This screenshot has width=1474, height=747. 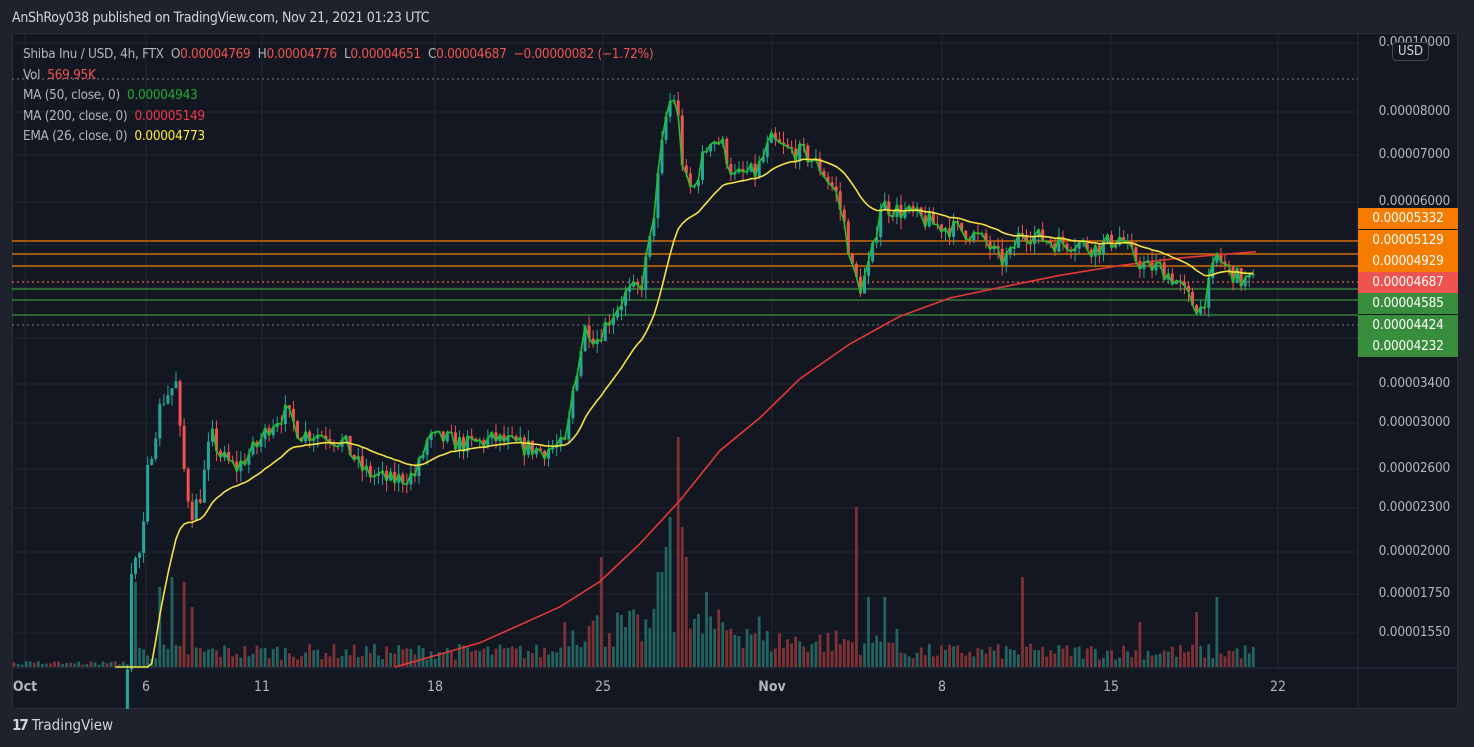 What do you see at coordinates (75, 136) in the screenshot?
I see `ema26-label: EMA (26, close, 0)` at bounding box center [75, 136].